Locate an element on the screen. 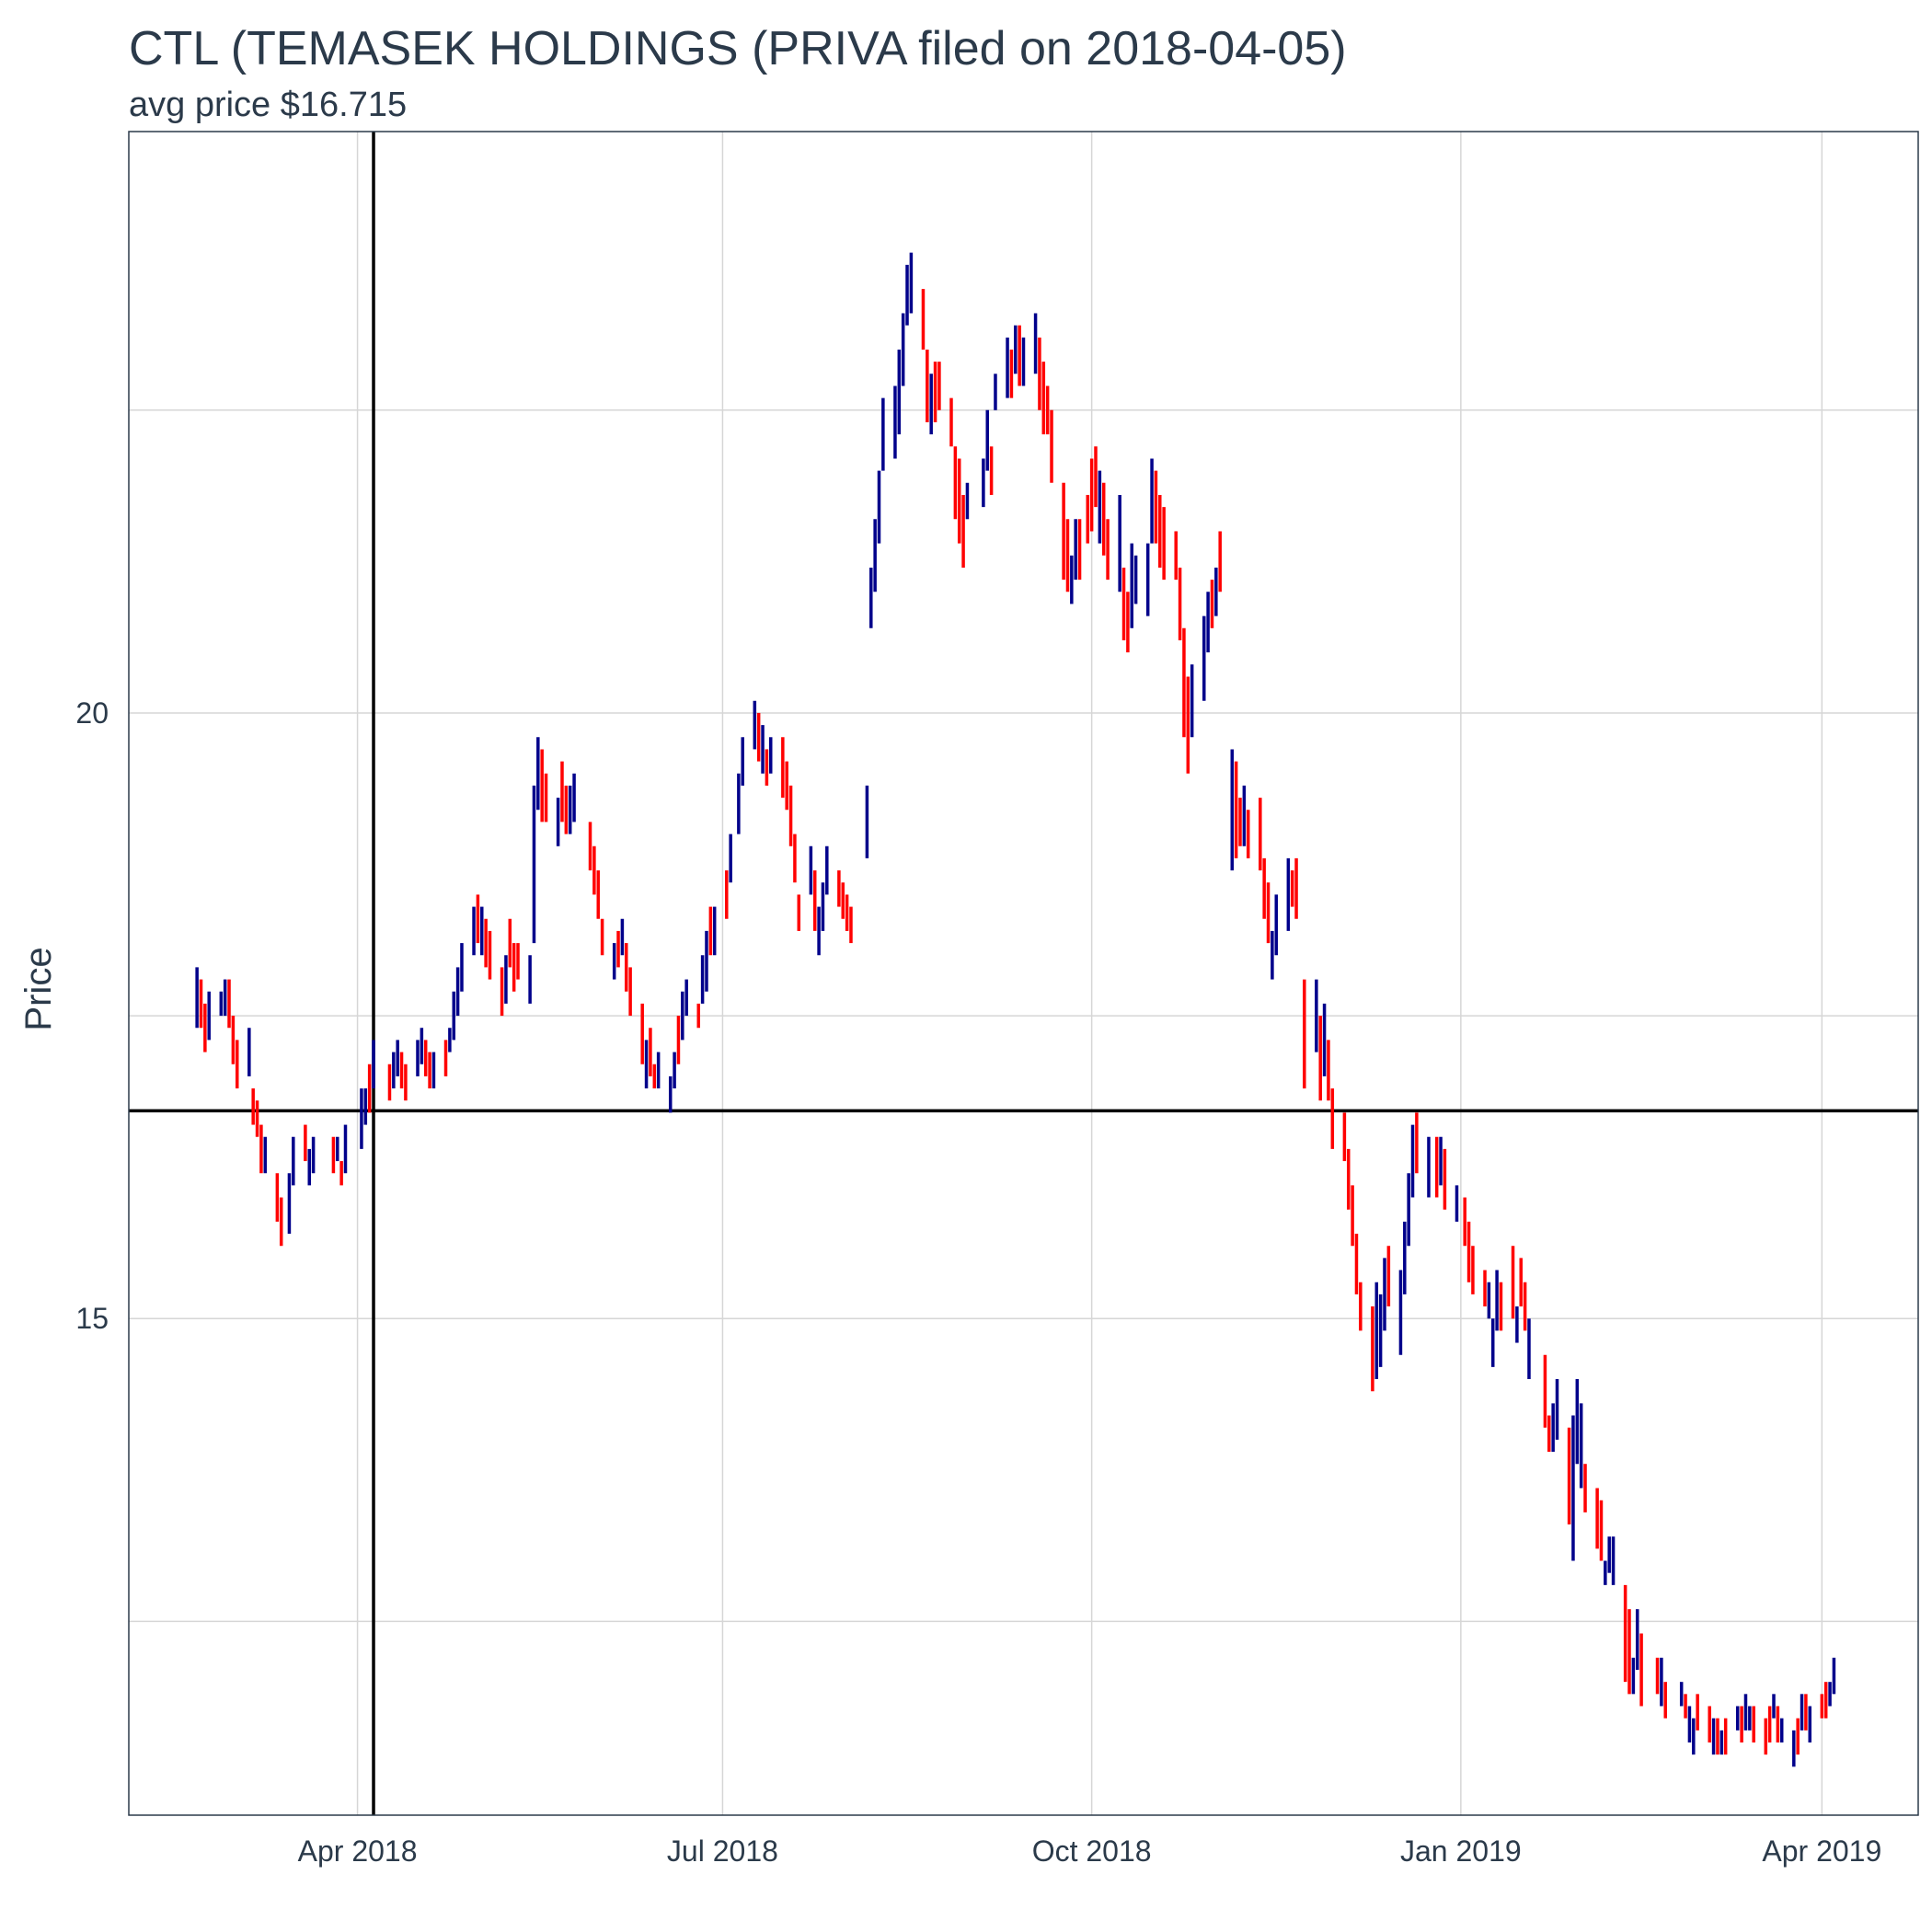  x-axis-ticks: Apr 2018 Jul 2018 Oct 2018 Jan 2019 Apr 2019 is located at coordinates (1090, 1851).